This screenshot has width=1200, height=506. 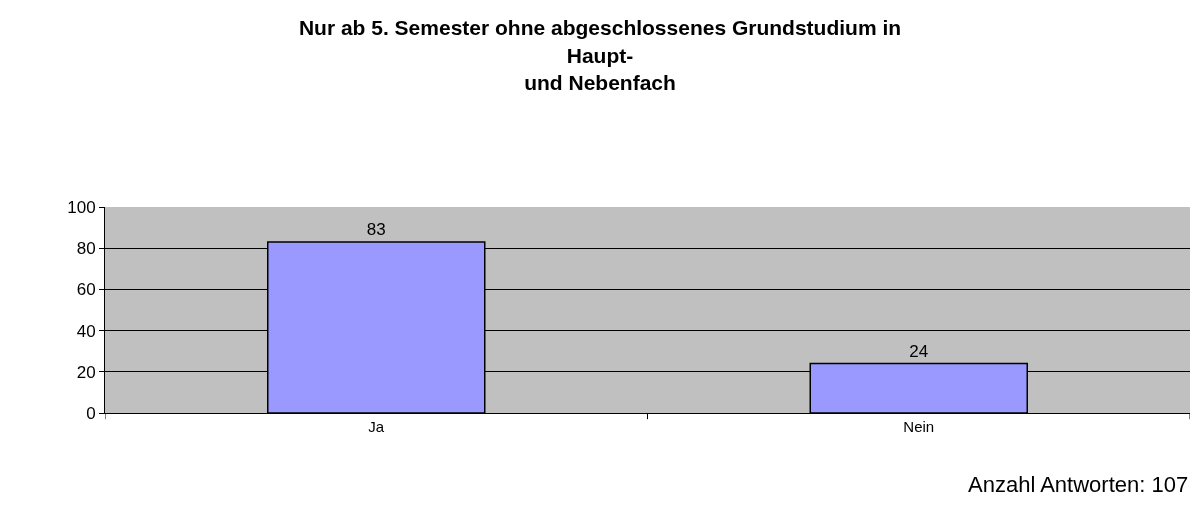 I want to click on y-tick-label: 40, so click(x=86, y=331).